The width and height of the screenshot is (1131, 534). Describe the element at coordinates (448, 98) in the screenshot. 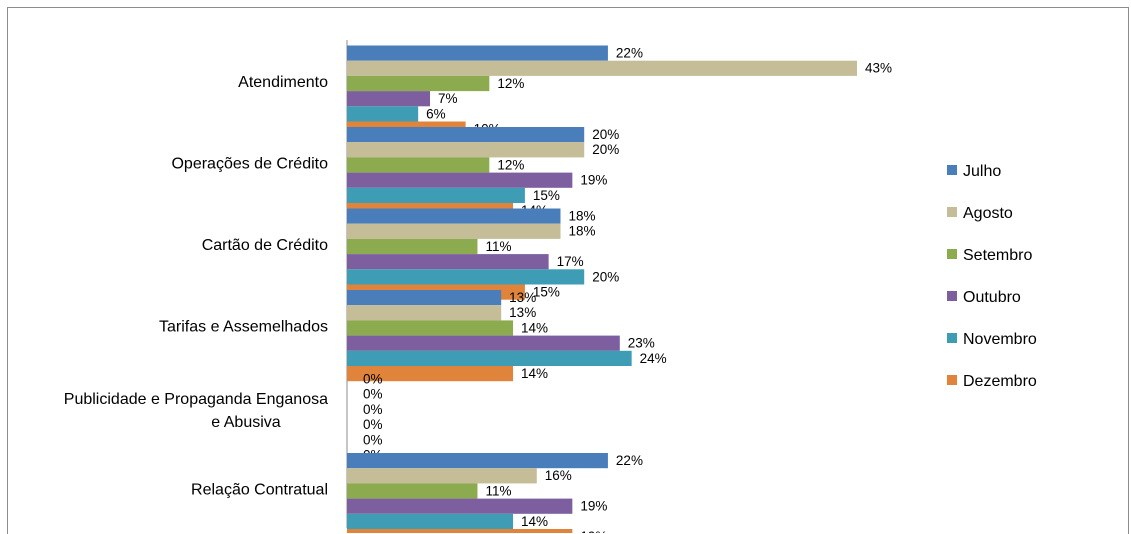

I see `data-label: 7%` at that location.